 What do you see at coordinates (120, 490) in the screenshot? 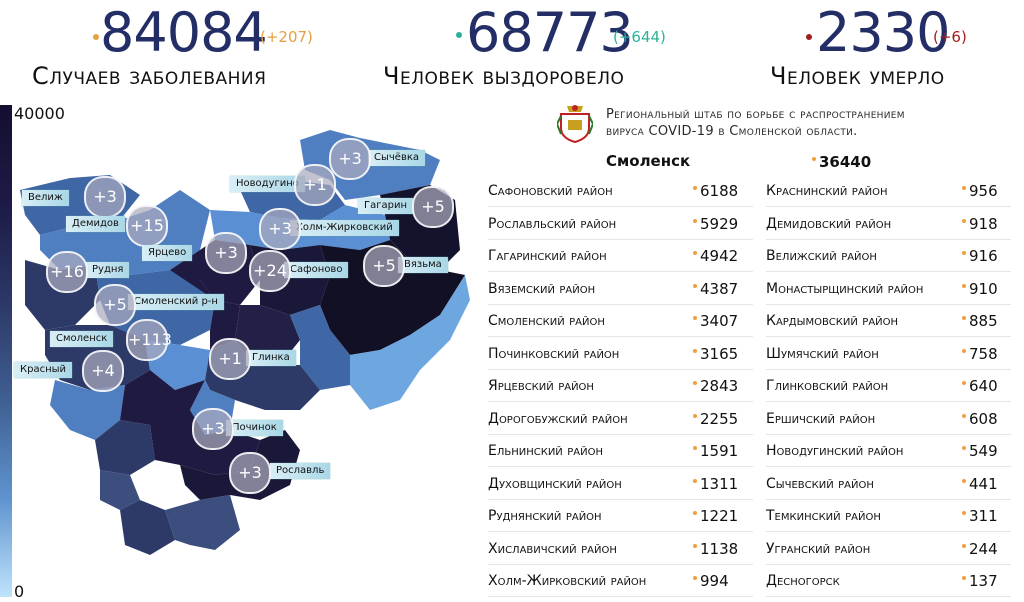
I see `map-district-khislavichi` at bounding box center [120, 490].